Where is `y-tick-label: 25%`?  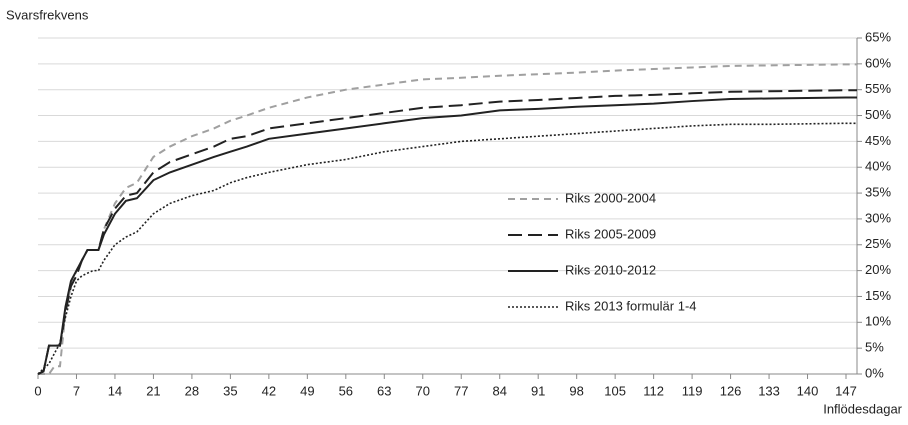
y-tick-label: 25% is located at coordinates (878, 243).